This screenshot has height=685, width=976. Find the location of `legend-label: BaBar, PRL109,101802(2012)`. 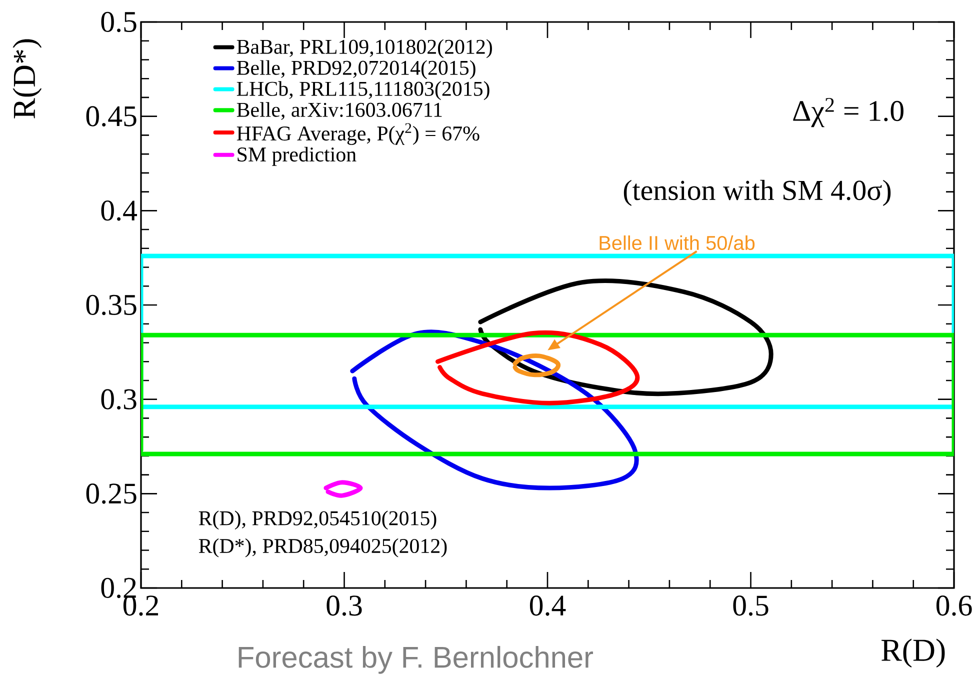

legend-label: BaBar, PRL109,101802(2012) is located at coordinates (364, 48).